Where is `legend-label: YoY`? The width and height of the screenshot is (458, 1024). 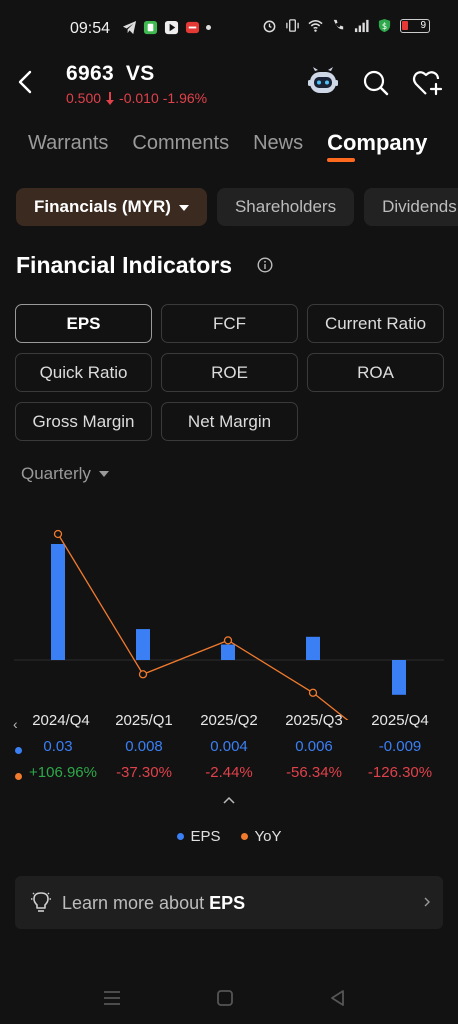
legend-label: YoY is located at coordinates (268, 836).